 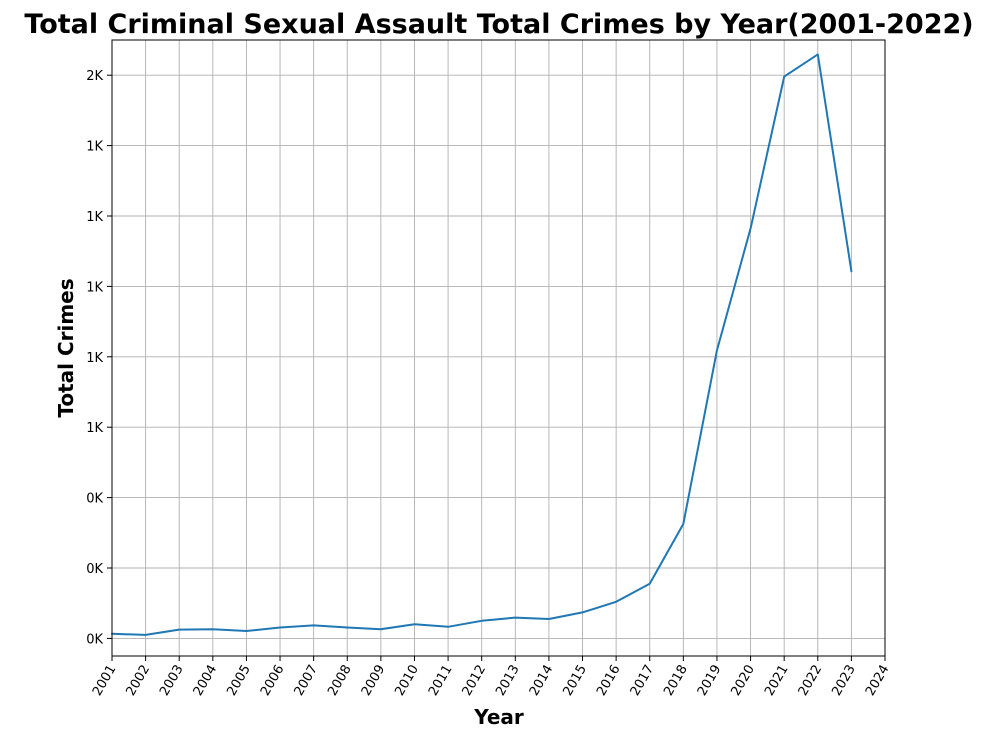 What do you see at coordinates (498, 717) in the screenshot?
I see `x-axis-label: Year` at bounding box center [498, 717].